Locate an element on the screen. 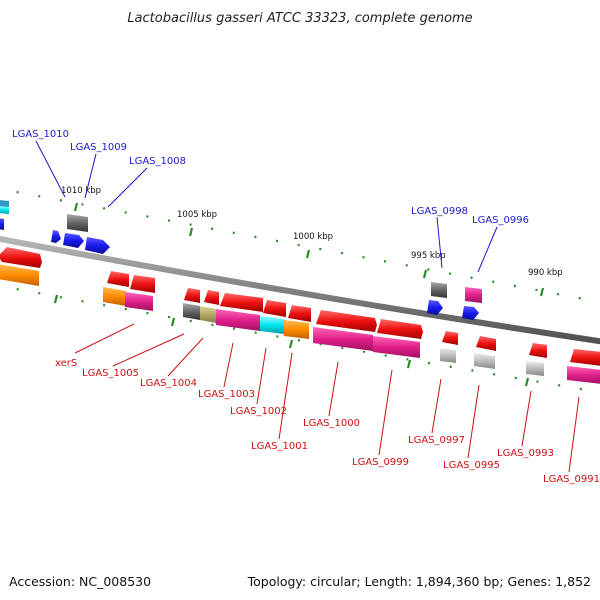 This screenshot has height=600, width=600. accession-text: Accession: NC_008530 is located at coordinates (80, 581).